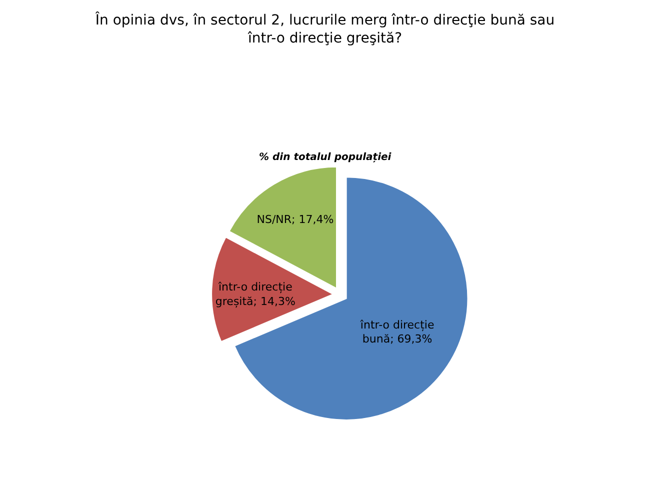 Image resolution: width=650 pixels, height=490 pixels. What do you see at coordinates (396, 332) in the screenshot?
I see `slice-label: într-o direcție bună; 69,3%` at bounding box center [396, 332].